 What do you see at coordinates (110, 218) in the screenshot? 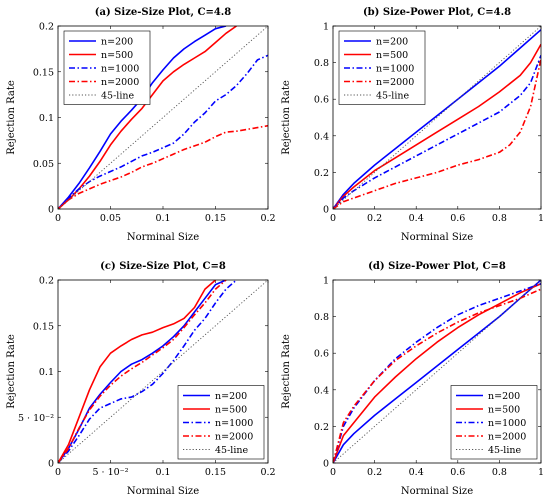
I see `x-tick-label: 0.05` at bounding box center [110, 218].